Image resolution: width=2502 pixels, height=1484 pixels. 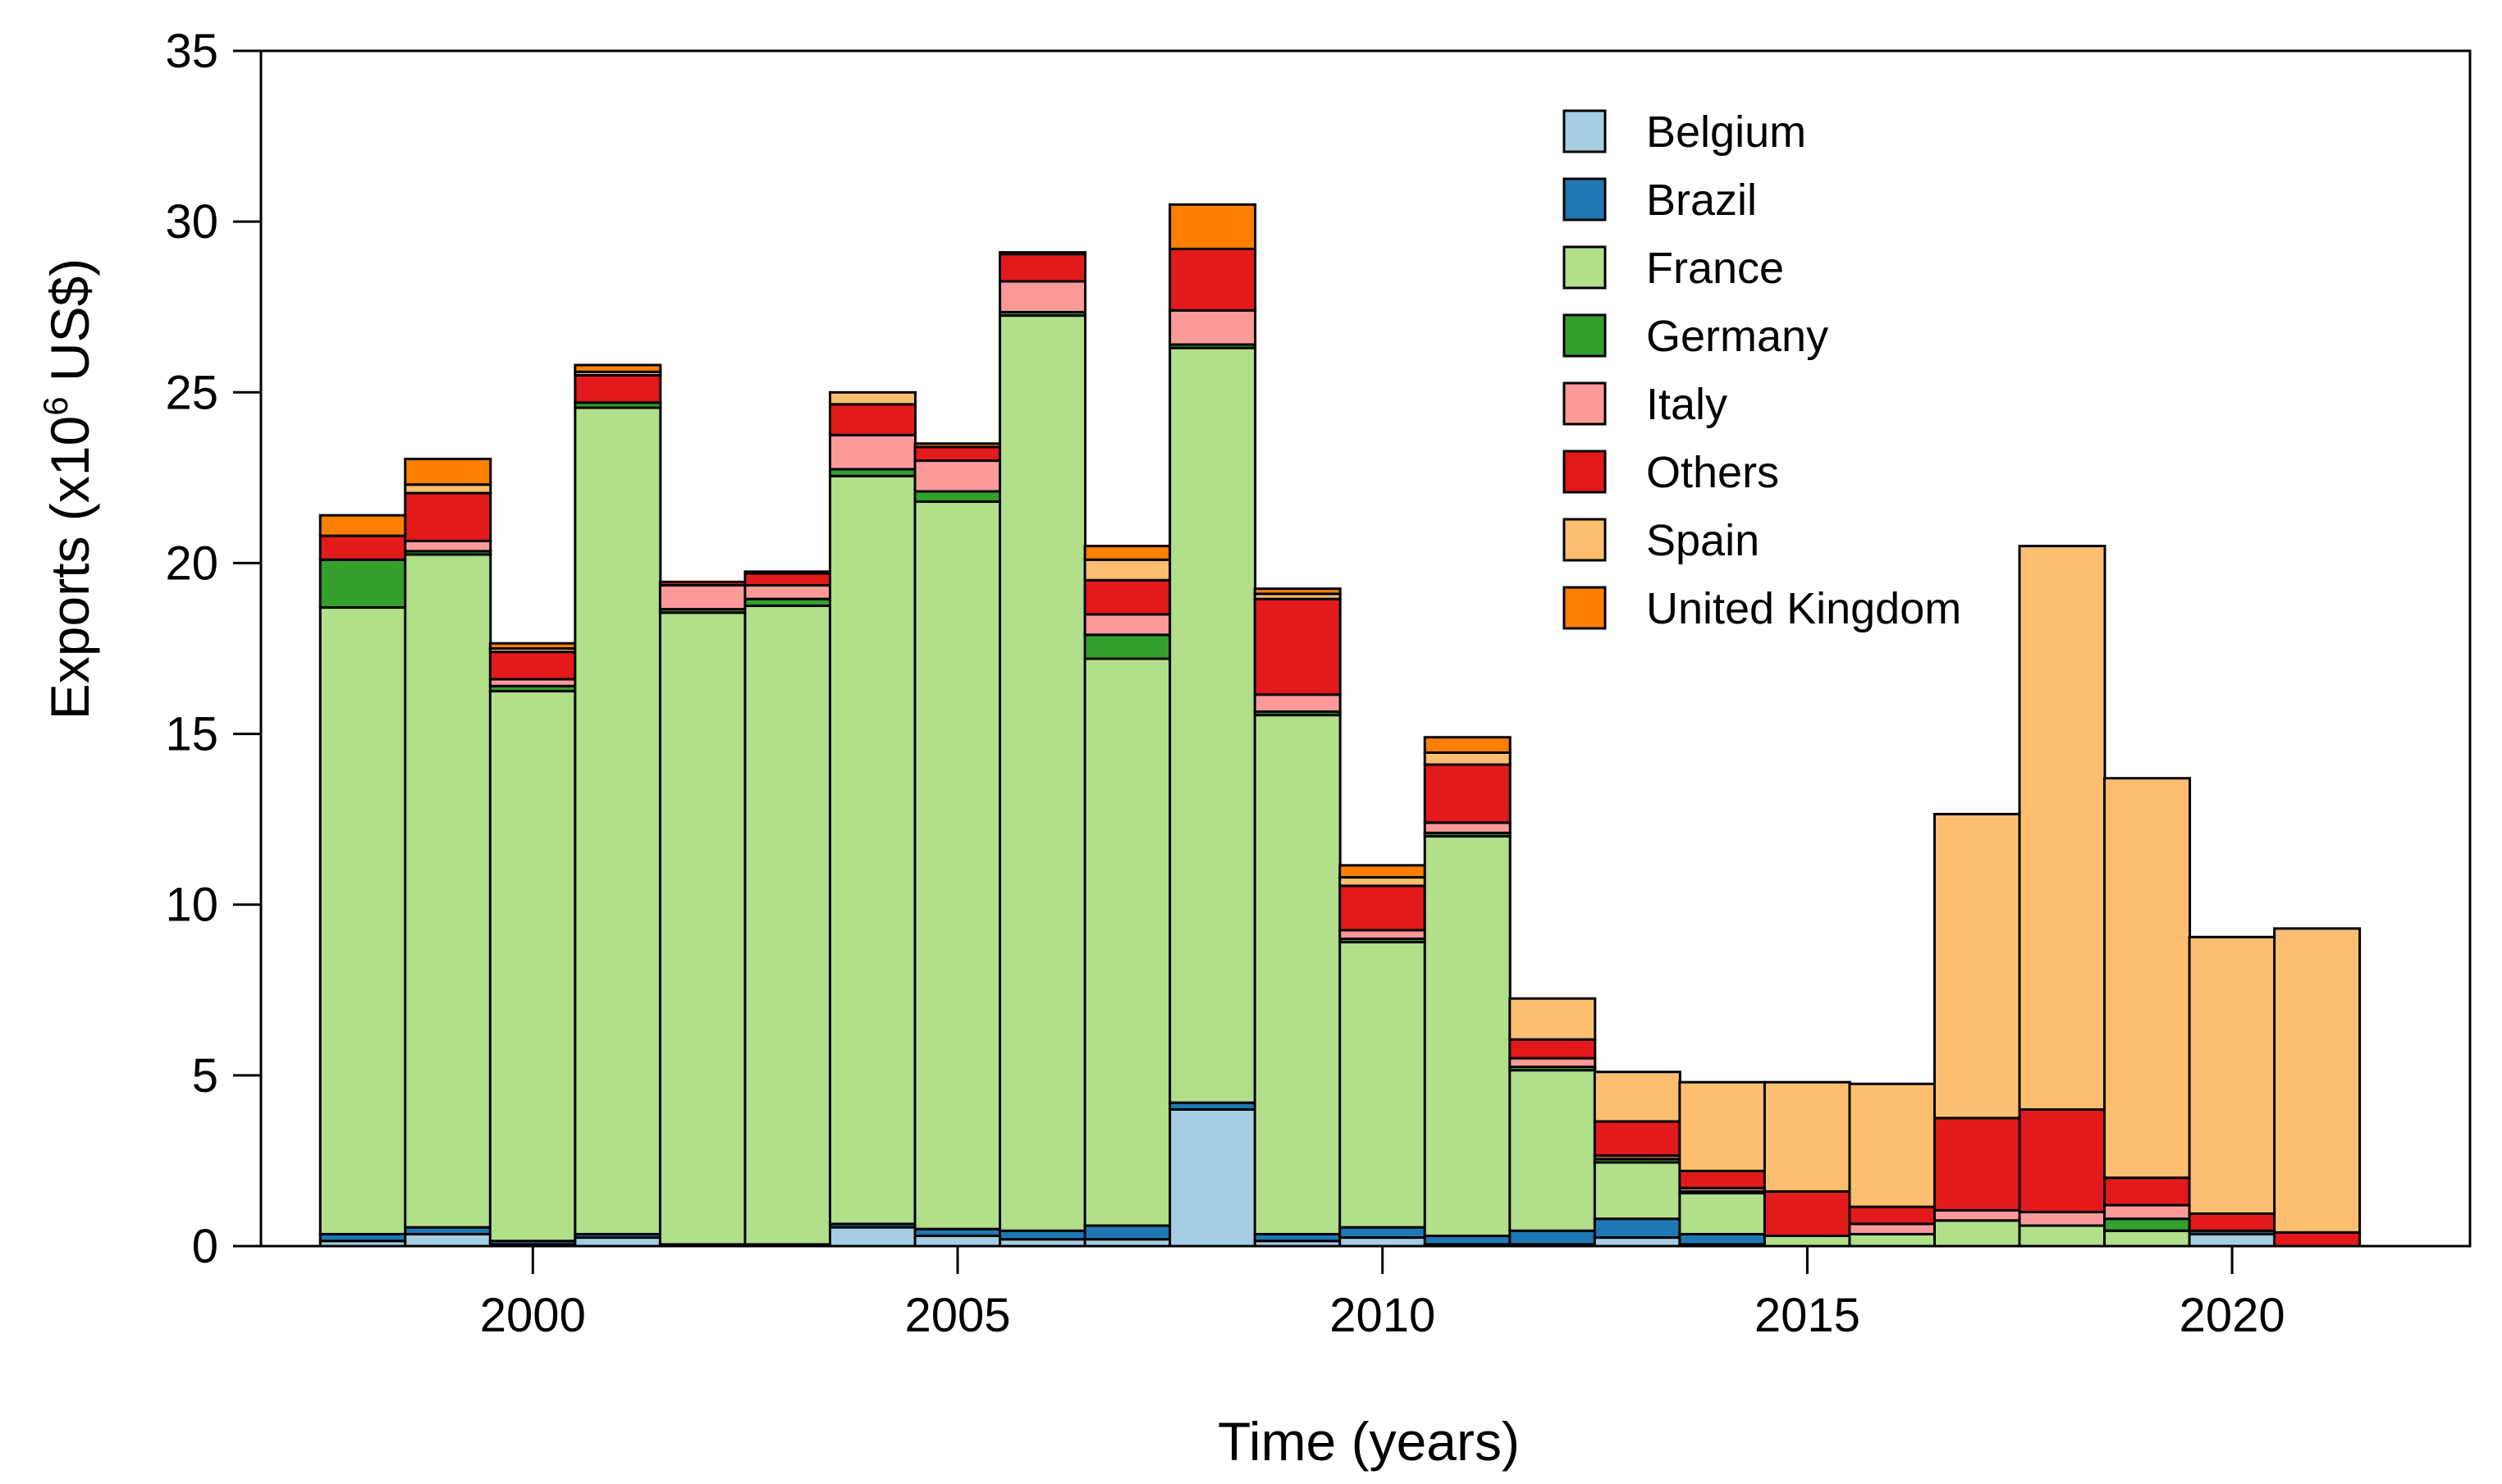 I want to click on bar-segment-spain-2018, so click(x=2062, y=828).